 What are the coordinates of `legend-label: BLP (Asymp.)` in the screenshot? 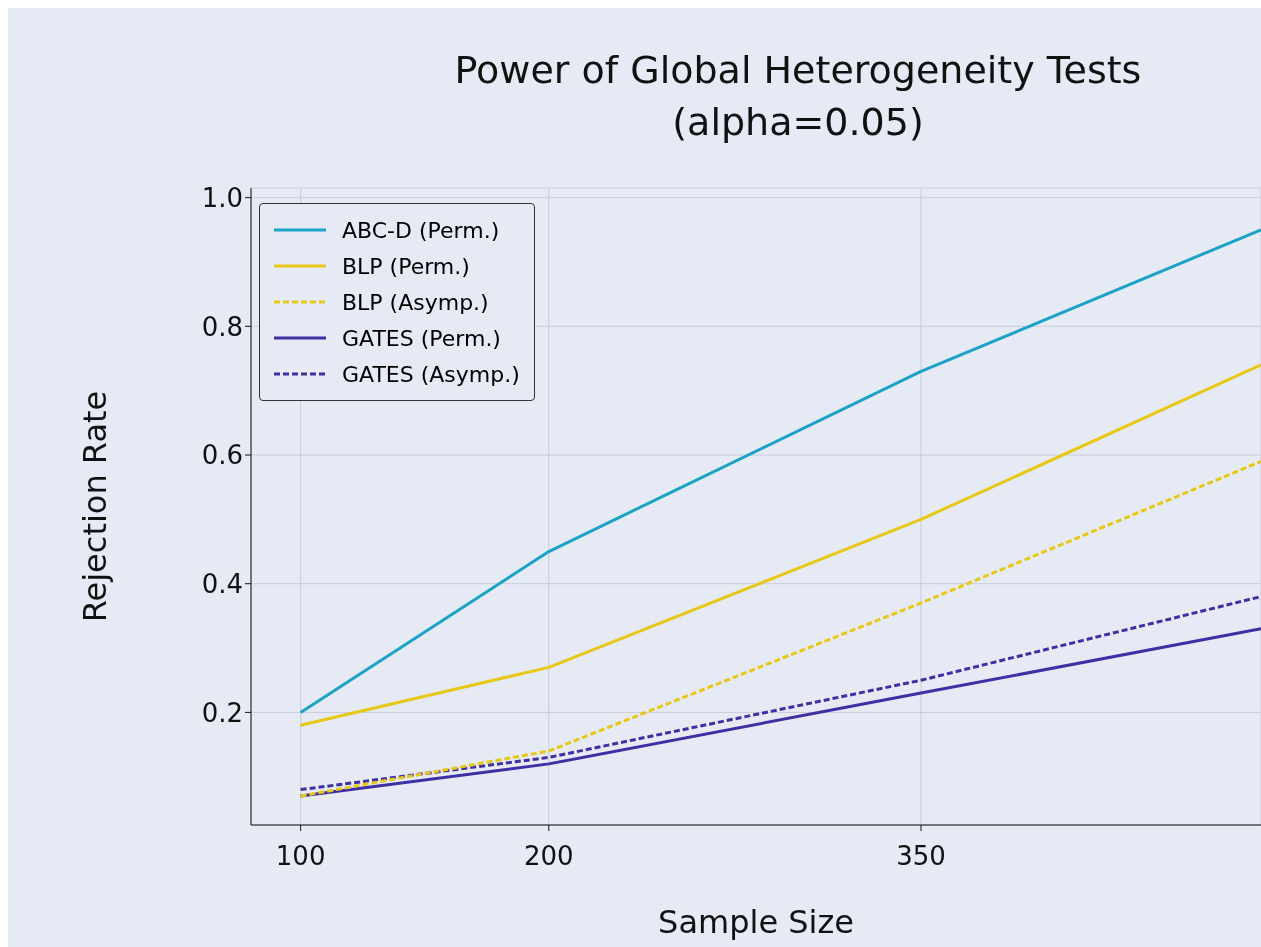 It's located at (415, 302).